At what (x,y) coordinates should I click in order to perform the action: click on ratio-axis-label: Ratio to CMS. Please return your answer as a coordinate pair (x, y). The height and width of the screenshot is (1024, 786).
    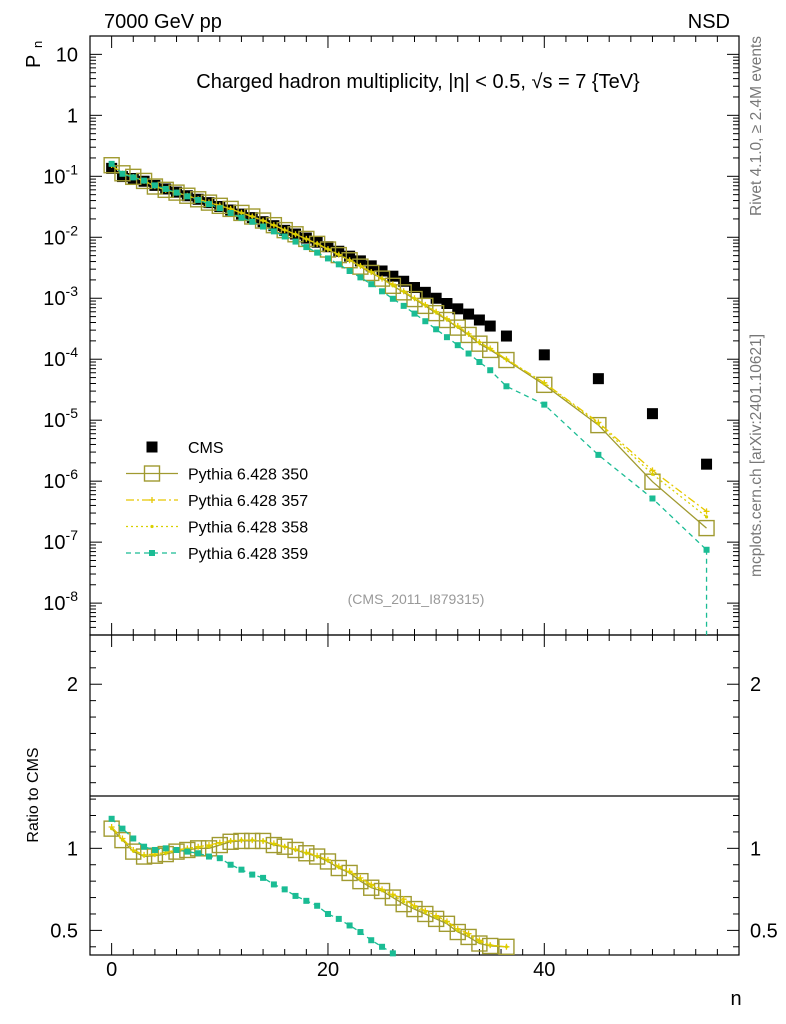
    Looking at the image, I should click on (33, 794).